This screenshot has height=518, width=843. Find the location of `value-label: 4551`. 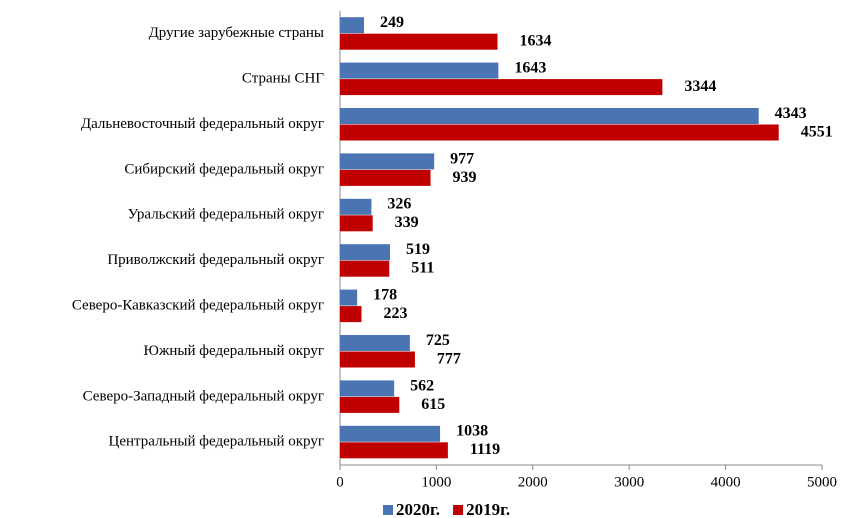

value-label: 4551 is located at coordinates (817, 131).